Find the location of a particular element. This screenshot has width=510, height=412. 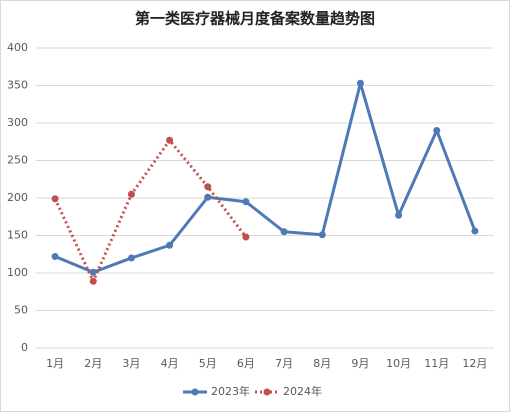

legend-label: 2024年 is located at coordinates (302, 391).